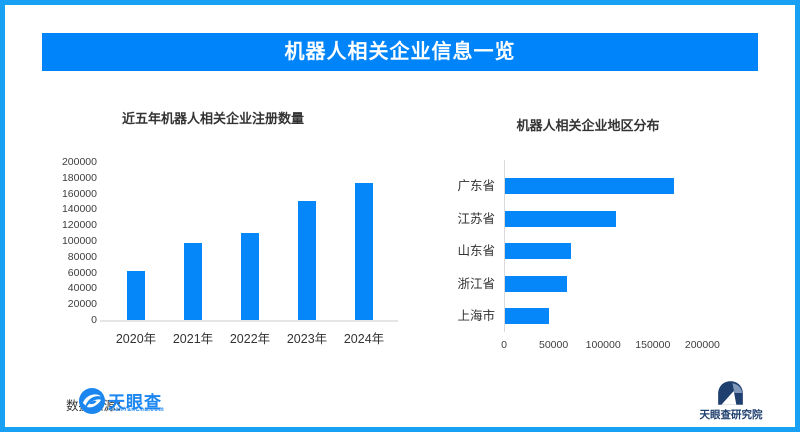 The image size is (800, 432). Describe the element at coordinates (82, 304) in the screenshot. I see `y-axis-tick: 20000` at that location.